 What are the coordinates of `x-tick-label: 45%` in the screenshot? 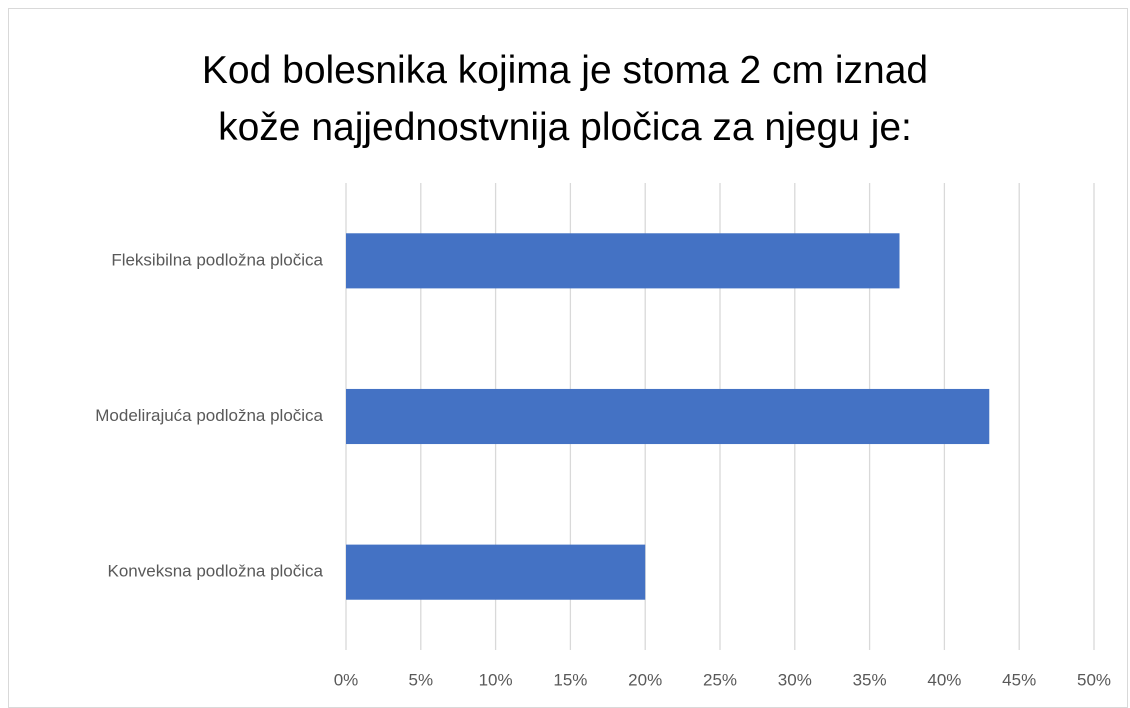 It's located at (1019, 679).